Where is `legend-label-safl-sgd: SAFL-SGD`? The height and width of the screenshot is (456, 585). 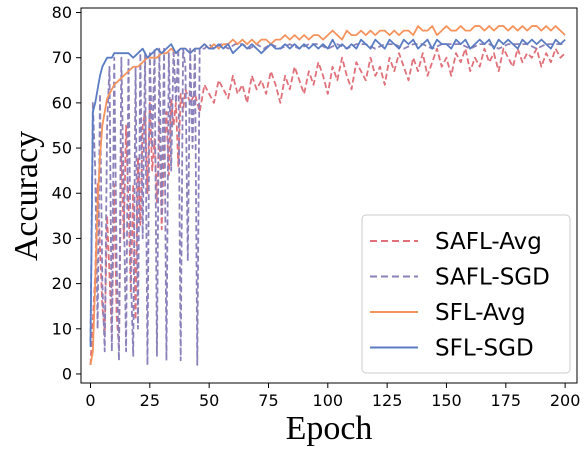
legend-label-safl-sgd: SAFL-SGD is located at coordinates (492, 278).